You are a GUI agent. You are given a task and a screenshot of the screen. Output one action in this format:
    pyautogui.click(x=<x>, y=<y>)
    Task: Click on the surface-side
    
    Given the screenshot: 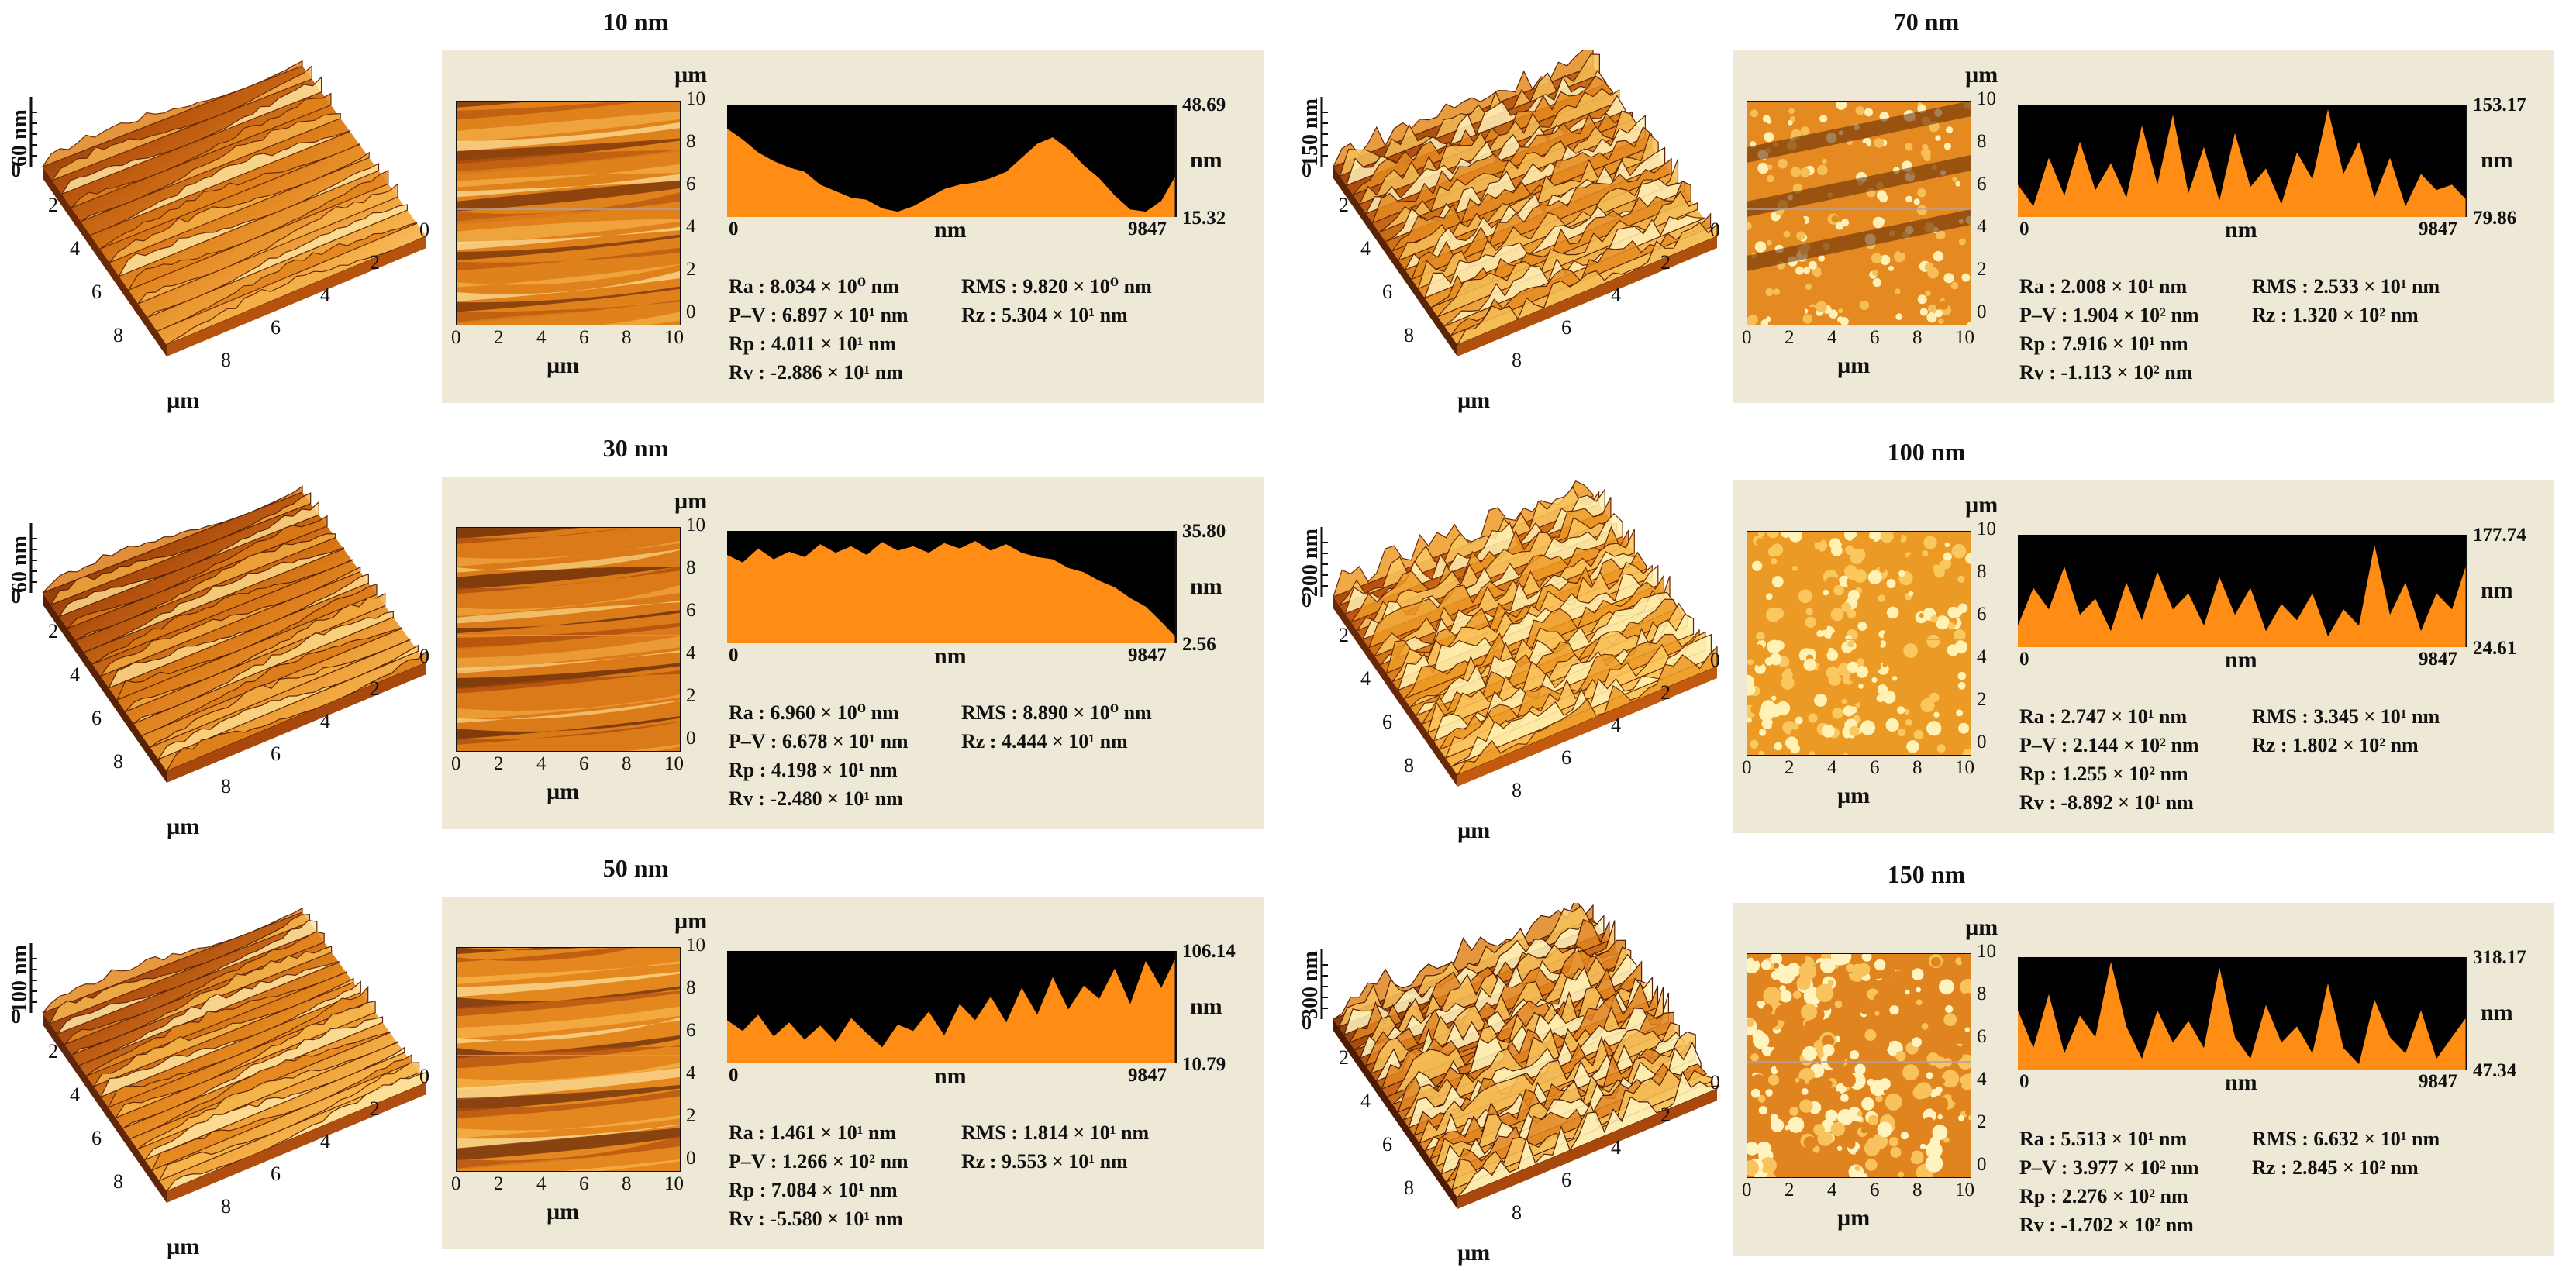 What is the action you would take?
    pyautogui.click(x=296, y=723)
    